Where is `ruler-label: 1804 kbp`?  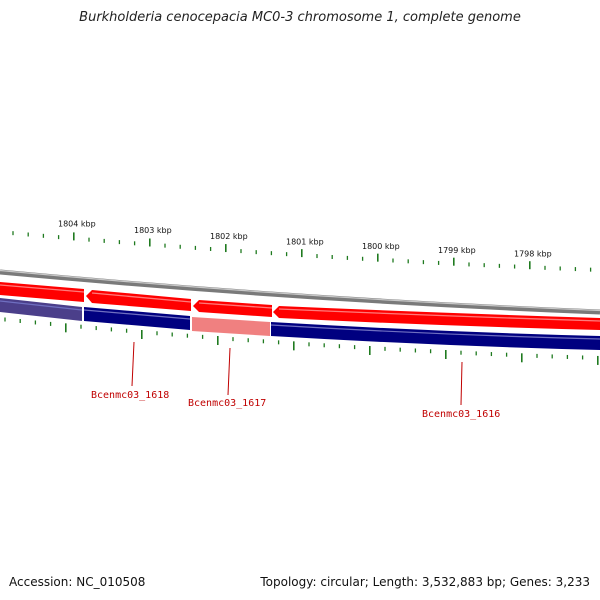
ruler-label: 1804 kbp is located at coordinates (77, 223).